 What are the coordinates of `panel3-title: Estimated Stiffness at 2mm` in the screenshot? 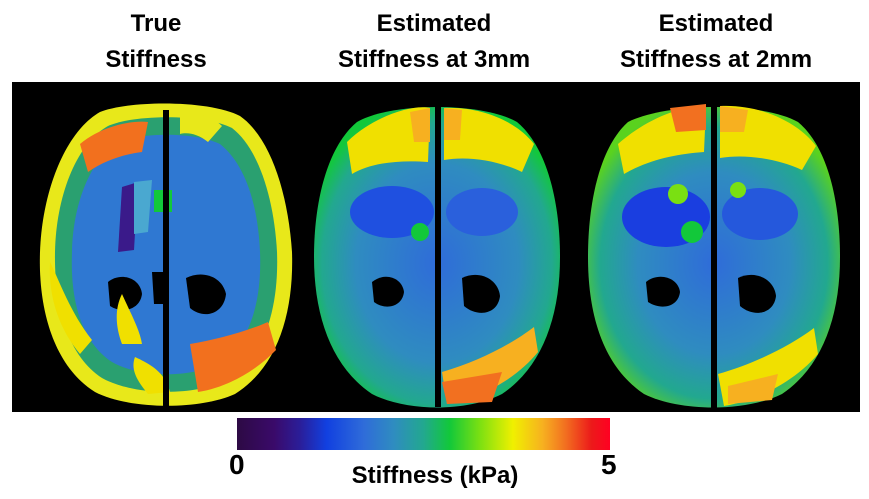 It's located at (716, 42).